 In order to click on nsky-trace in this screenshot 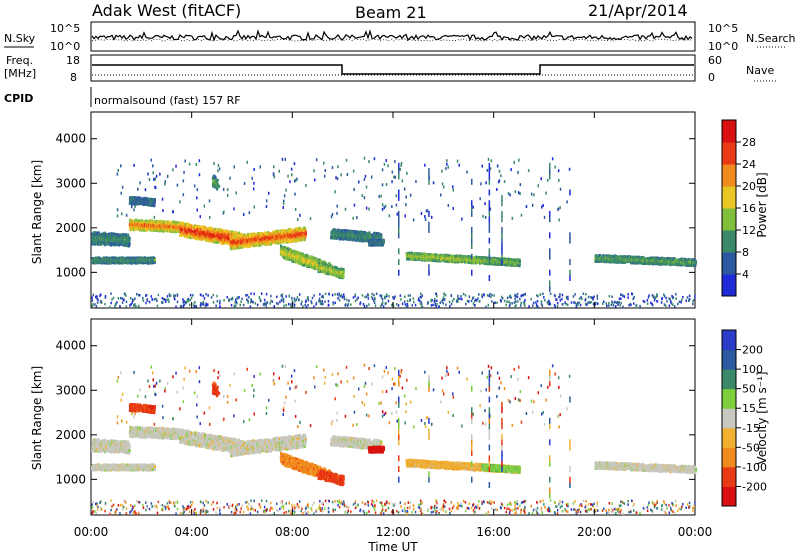, I will do `click(392, 35)`.